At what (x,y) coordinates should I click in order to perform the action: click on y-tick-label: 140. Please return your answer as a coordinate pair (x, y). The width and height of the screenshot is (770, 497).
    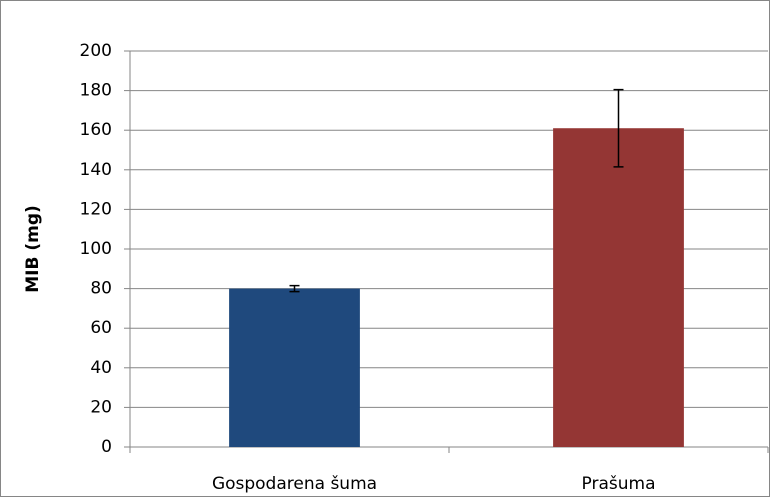
    Looking at the image, I should click on (96, 170).